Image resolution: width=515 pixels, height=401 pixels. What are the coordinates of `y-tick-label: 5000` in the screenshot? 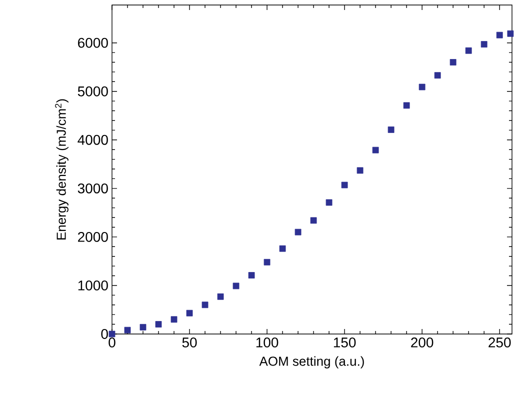 It's located at (93, 91).